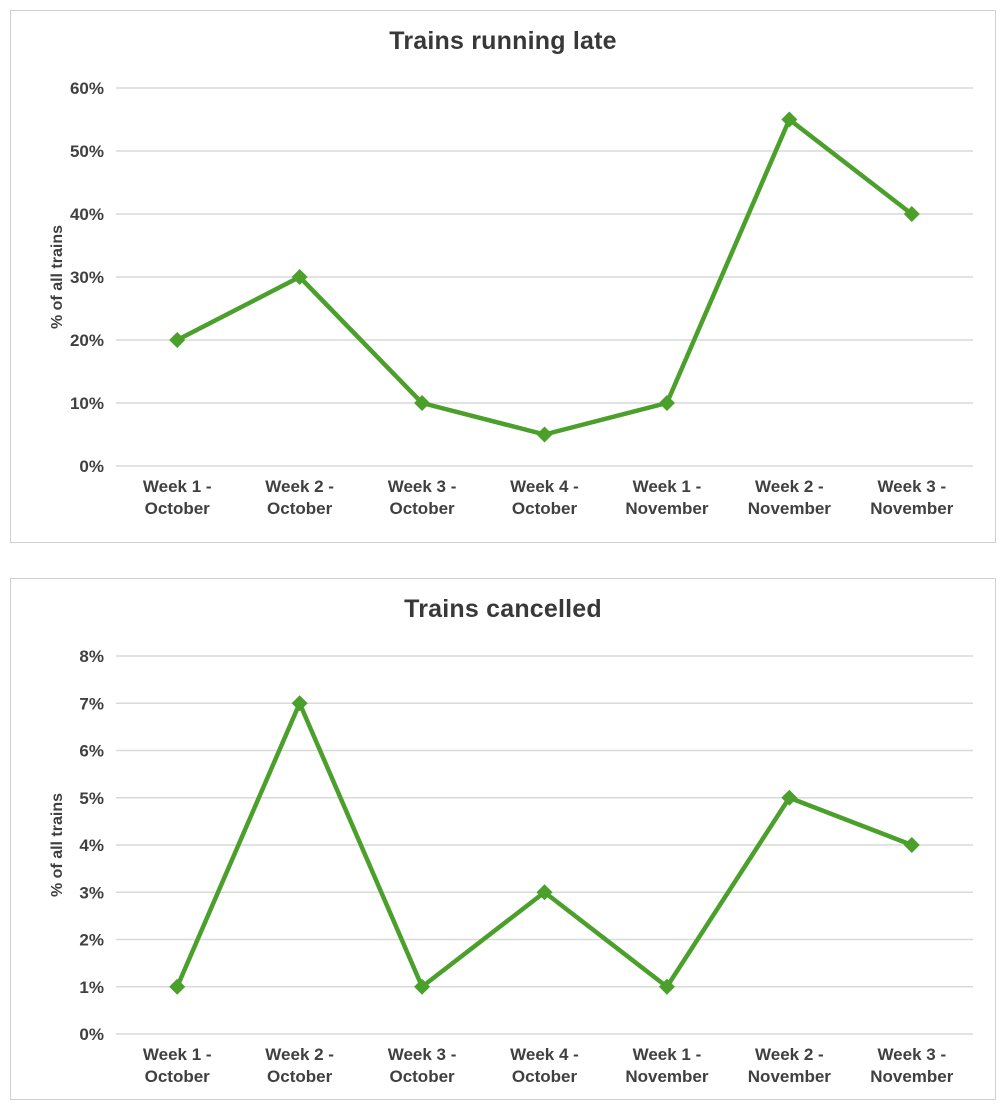 The height and width of the screenshot is (1112, 1008). I want to click on y-tick-label: 50%, so click(87, 151).